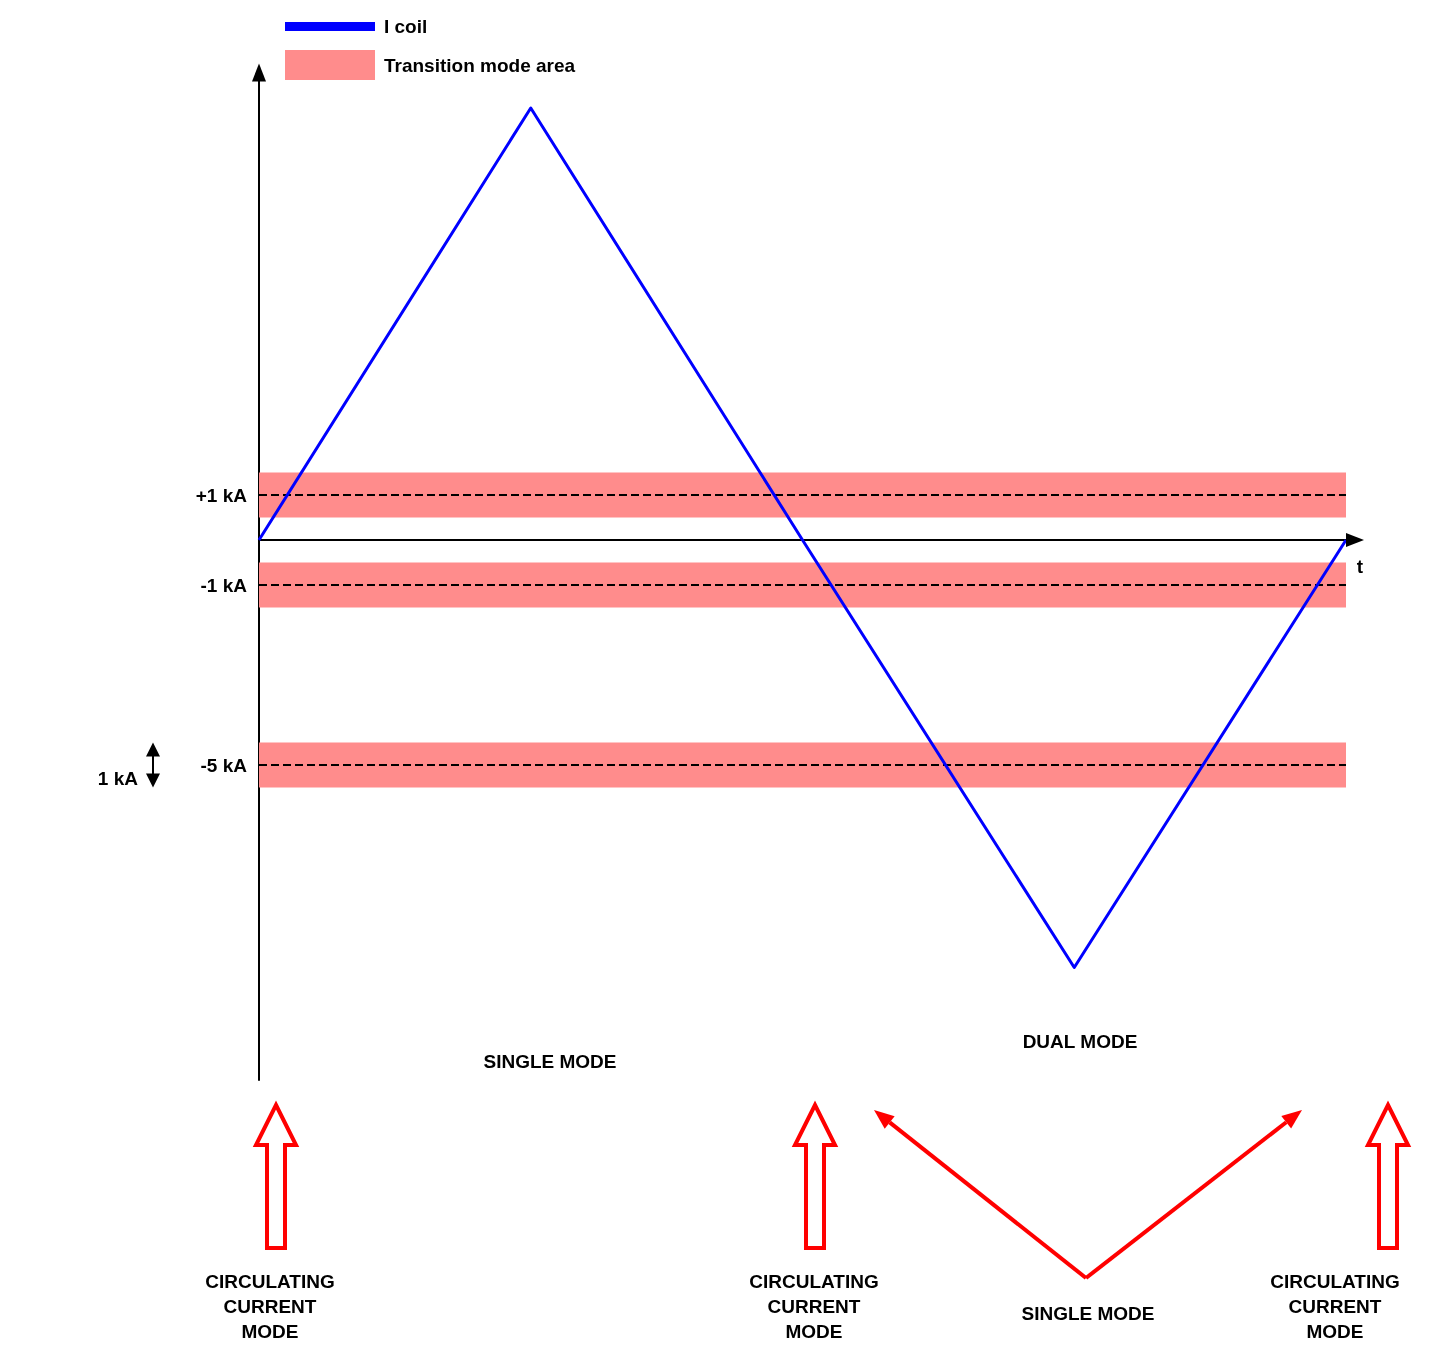  What do you see at coordinates (221, 495) in the screenshot?
I see `y-tick-label: +1 kA` at bounding box center [221, 495].